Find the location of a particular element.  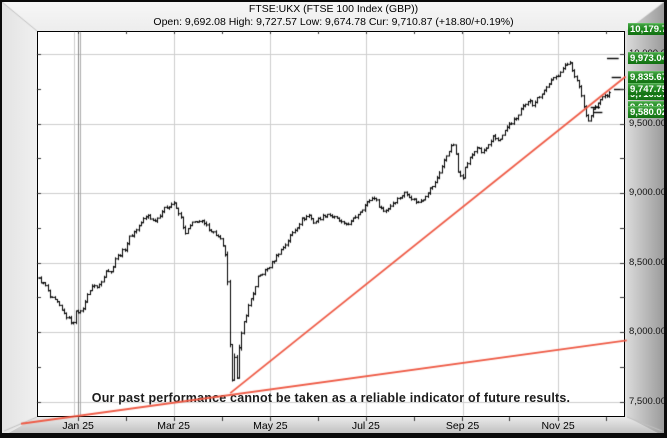

x-axis-label: May 25 is located at coordinates (270, 426).